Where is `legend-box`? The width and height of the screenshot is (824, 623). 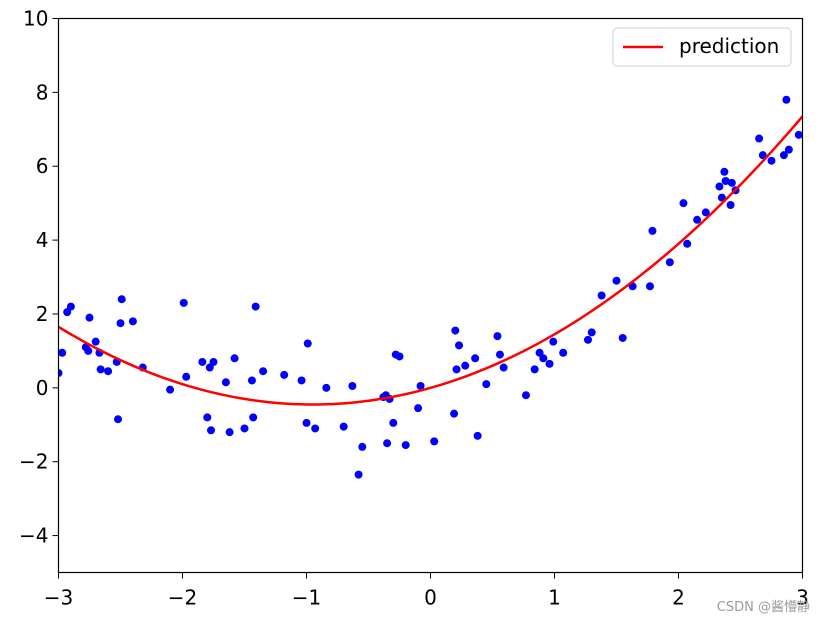
legend-box is located at coordinates (702, 47).